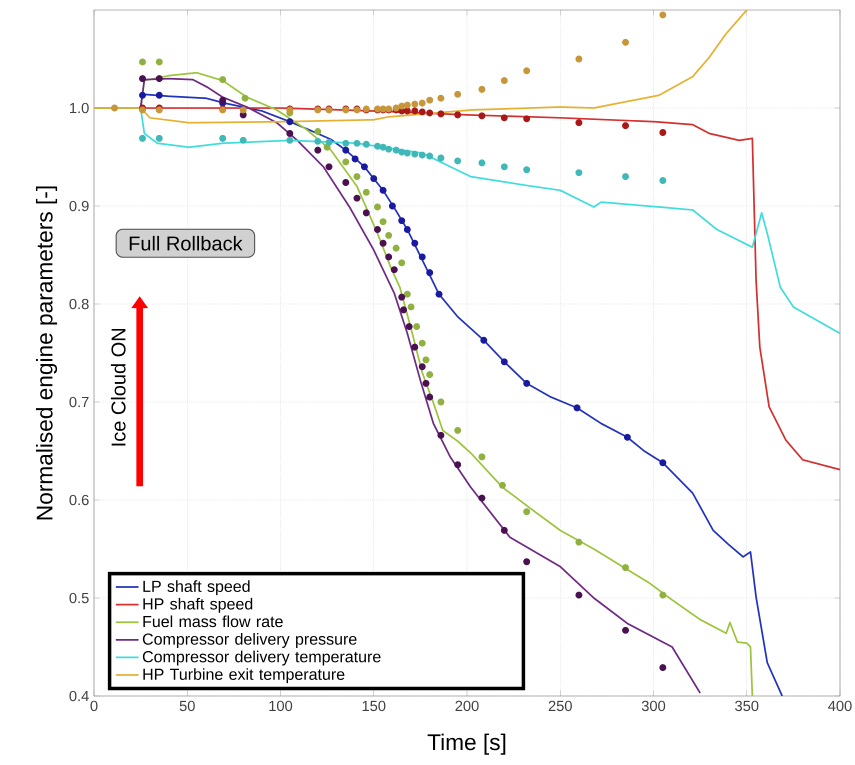 This screenshot has width=855, height=765. Describe the element at coordinates (118, 387) in the screenshot. I see `annotation: Ice Cloud ON` at that location.